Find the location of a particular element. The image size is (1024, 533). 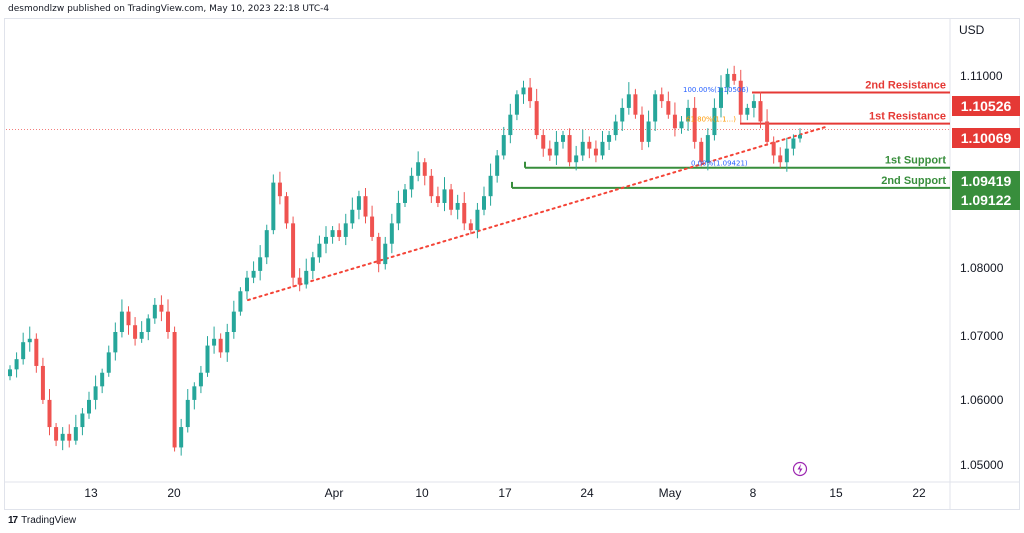

level-label: 2nd Support is located at coordinates (913, 181).